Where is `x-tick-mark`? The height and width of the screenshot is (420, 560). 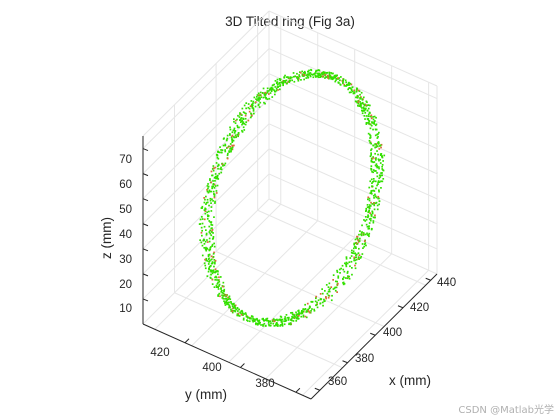
x-tick-mark is located at coordinates (373, 334).